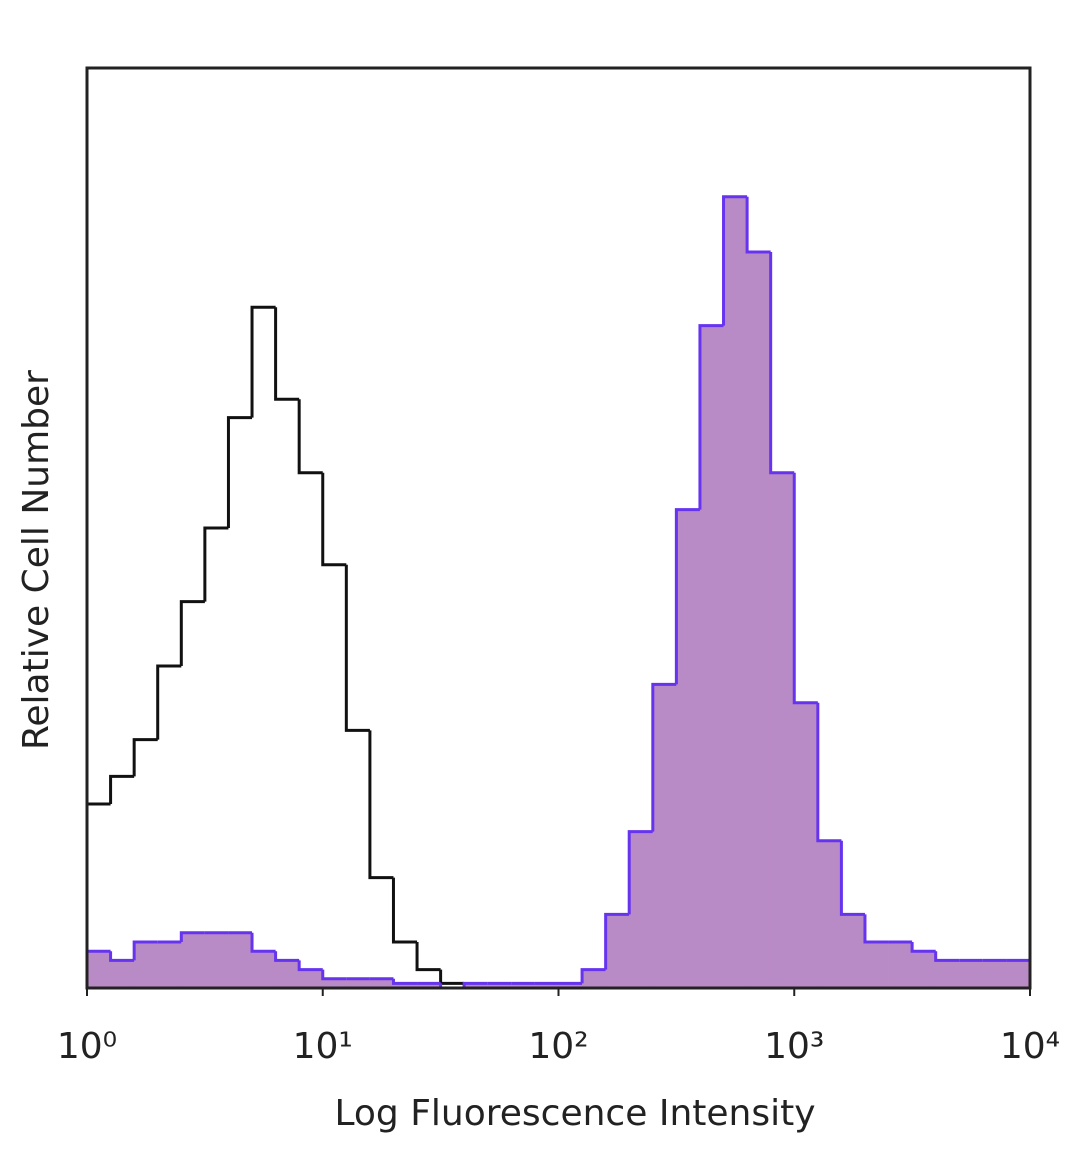  What do you see at coordinates (574, 1113) in the screenshot?
I see `x-axis-label: Log Fluorescence Intensity` at bounding box center [574, 1113].